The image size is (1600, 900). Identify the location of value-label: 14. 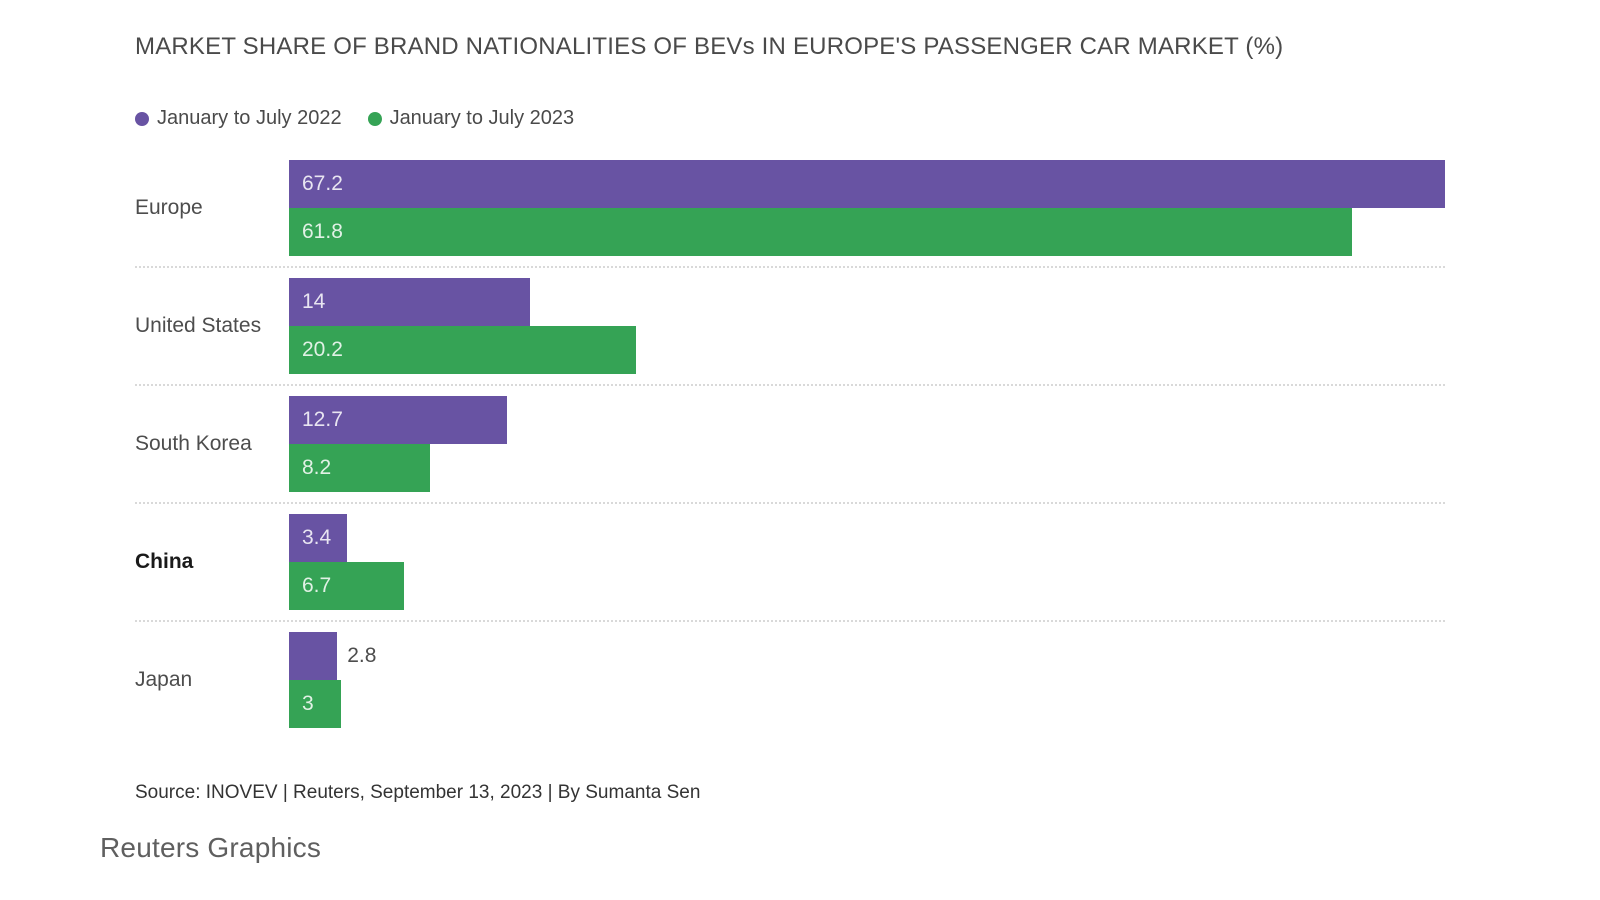
(314, 301).